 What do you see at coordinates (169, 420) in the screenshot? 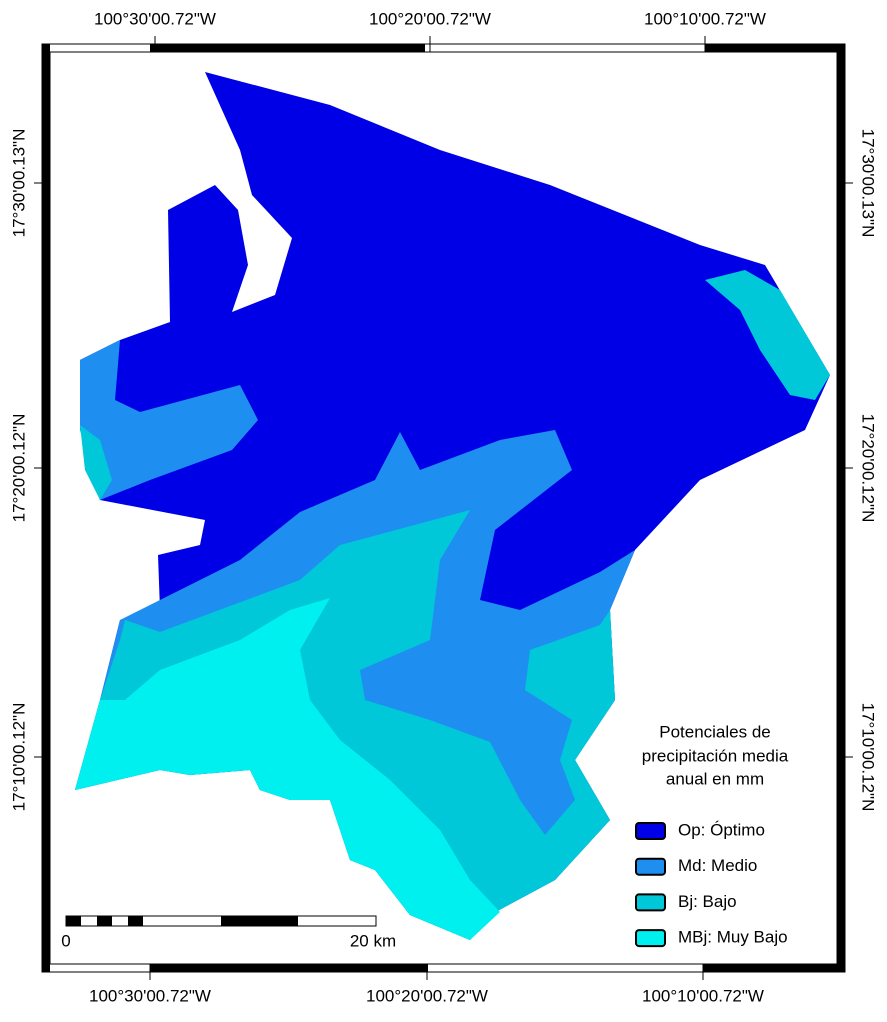
I see `zone-medio` at bounding box center [169, 420].